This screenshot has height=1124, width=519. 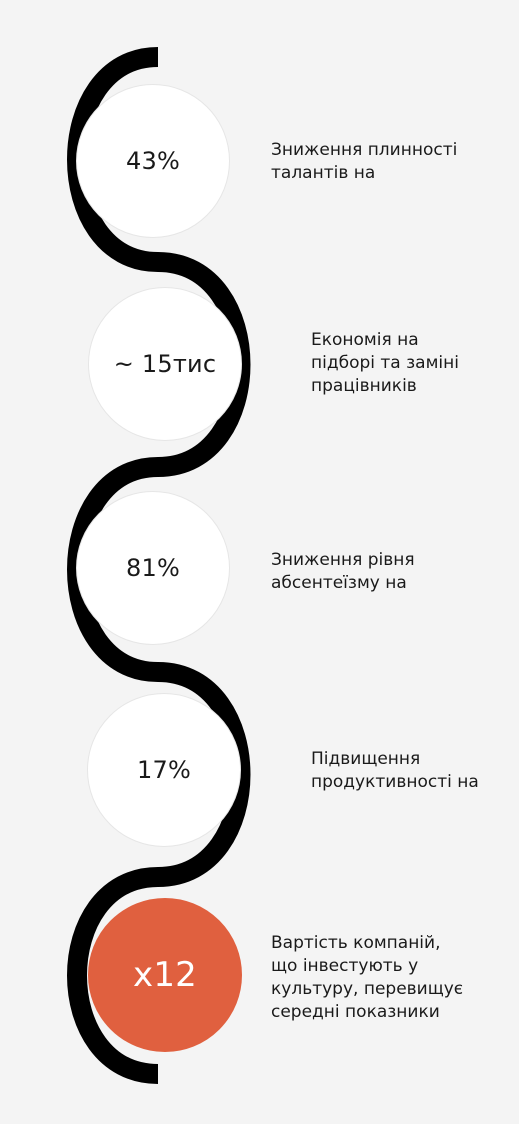 I want to click on stat-description-4: Підвищення продуктивності на, so click(x=395, y=770).